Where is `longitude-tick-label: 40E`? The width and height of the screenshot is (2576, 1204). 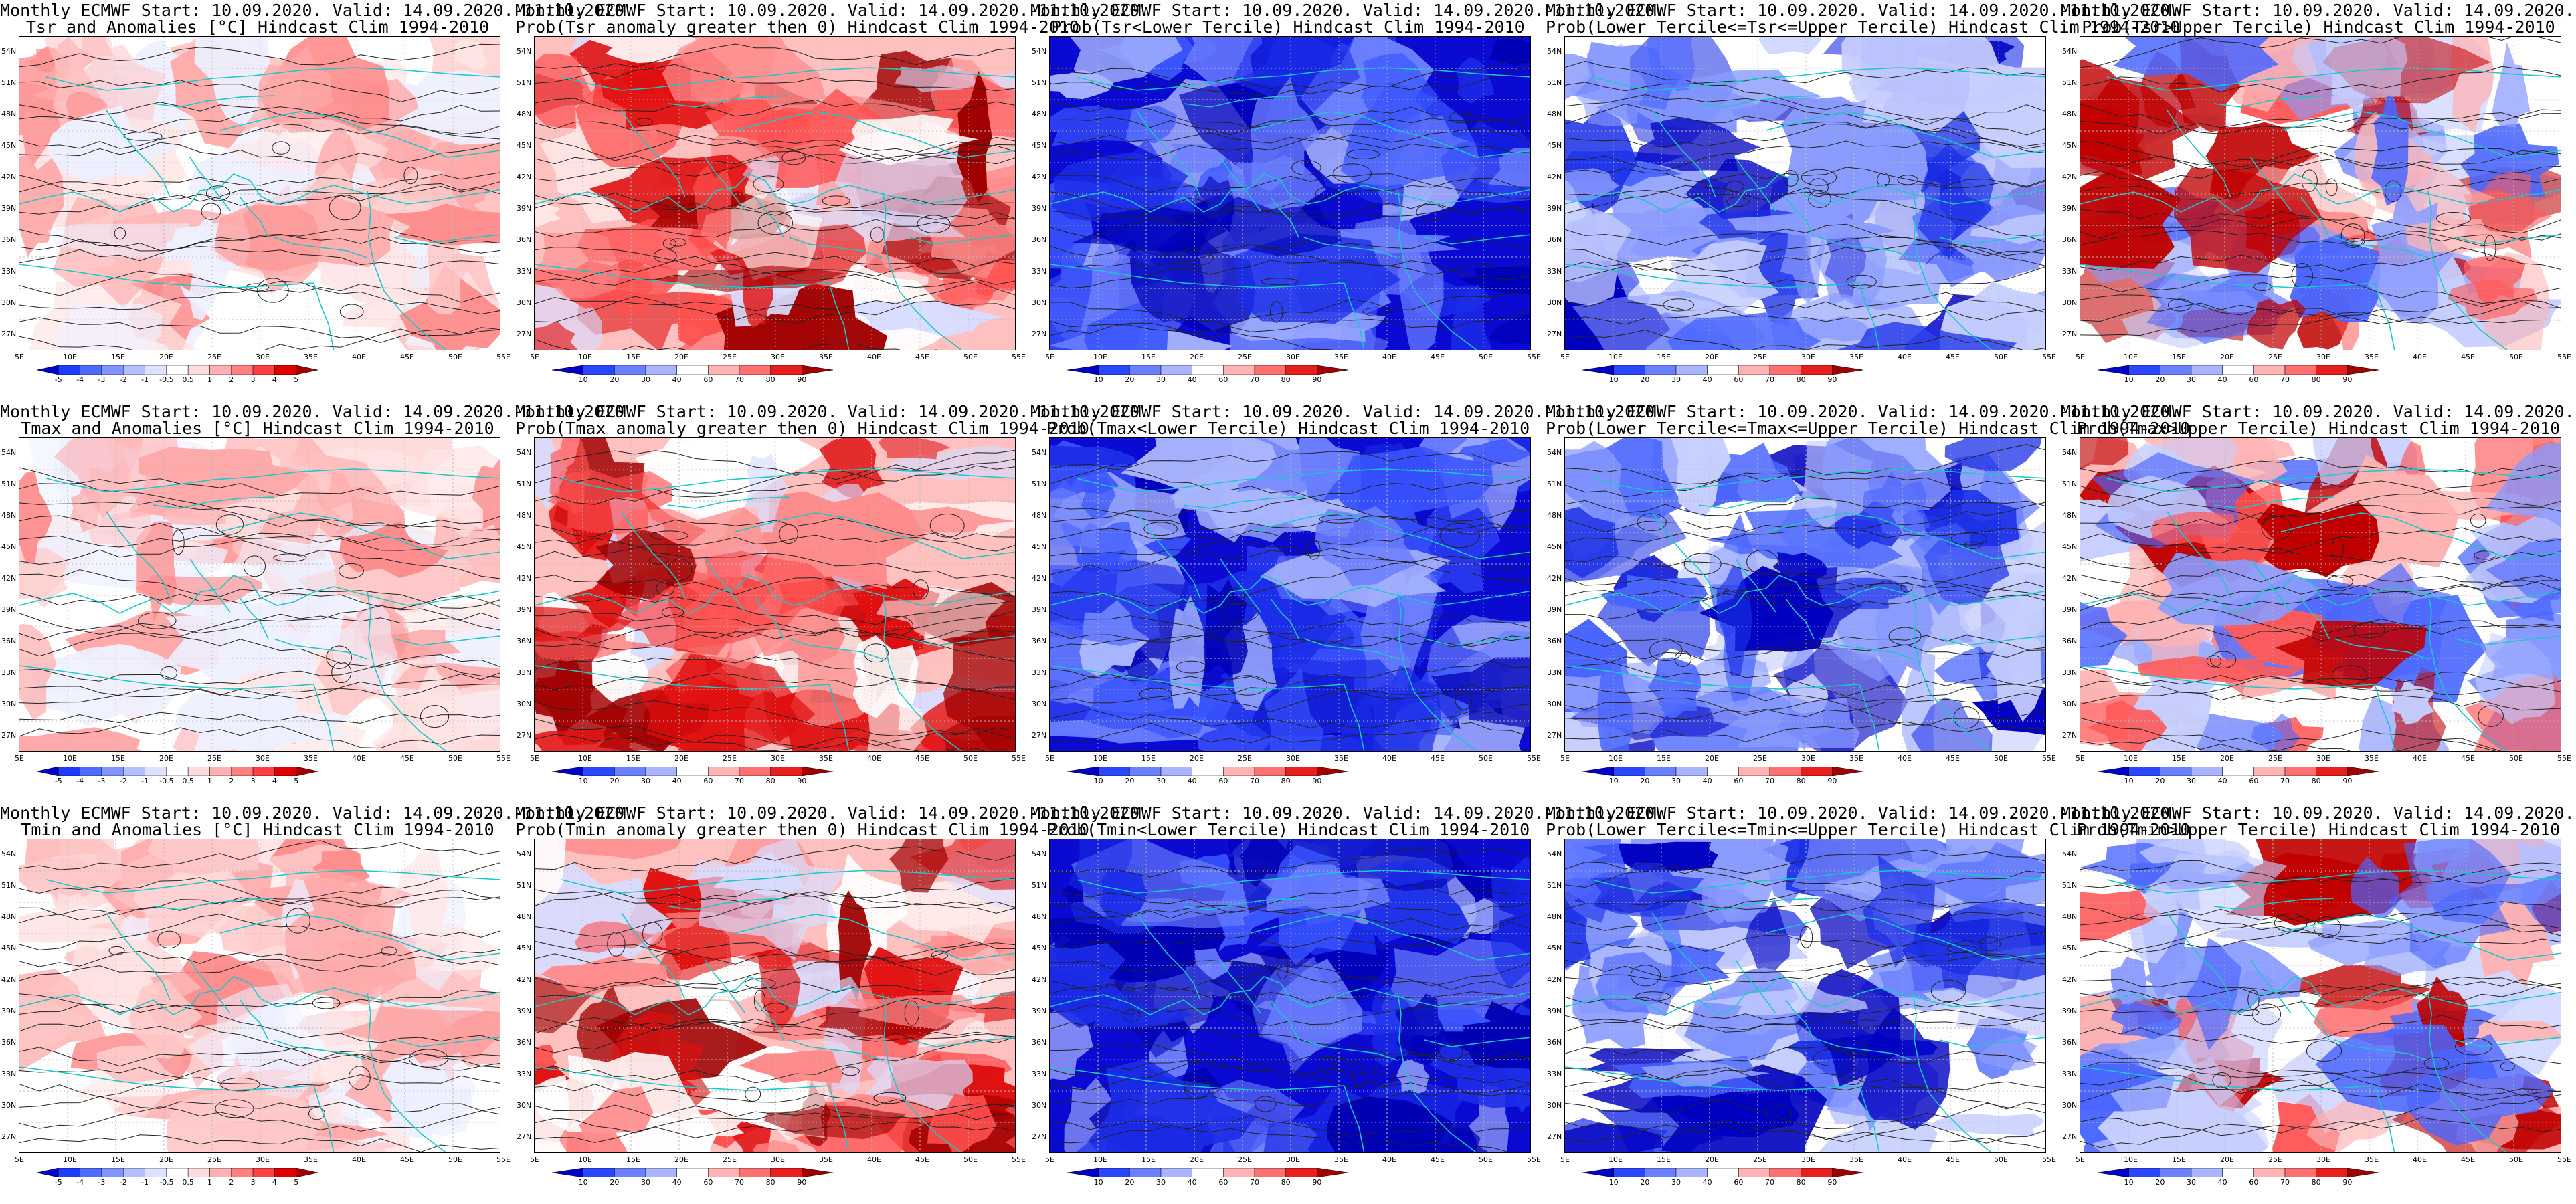
longitude-tick-label: 40E is located at coordinates (2420, 1159).